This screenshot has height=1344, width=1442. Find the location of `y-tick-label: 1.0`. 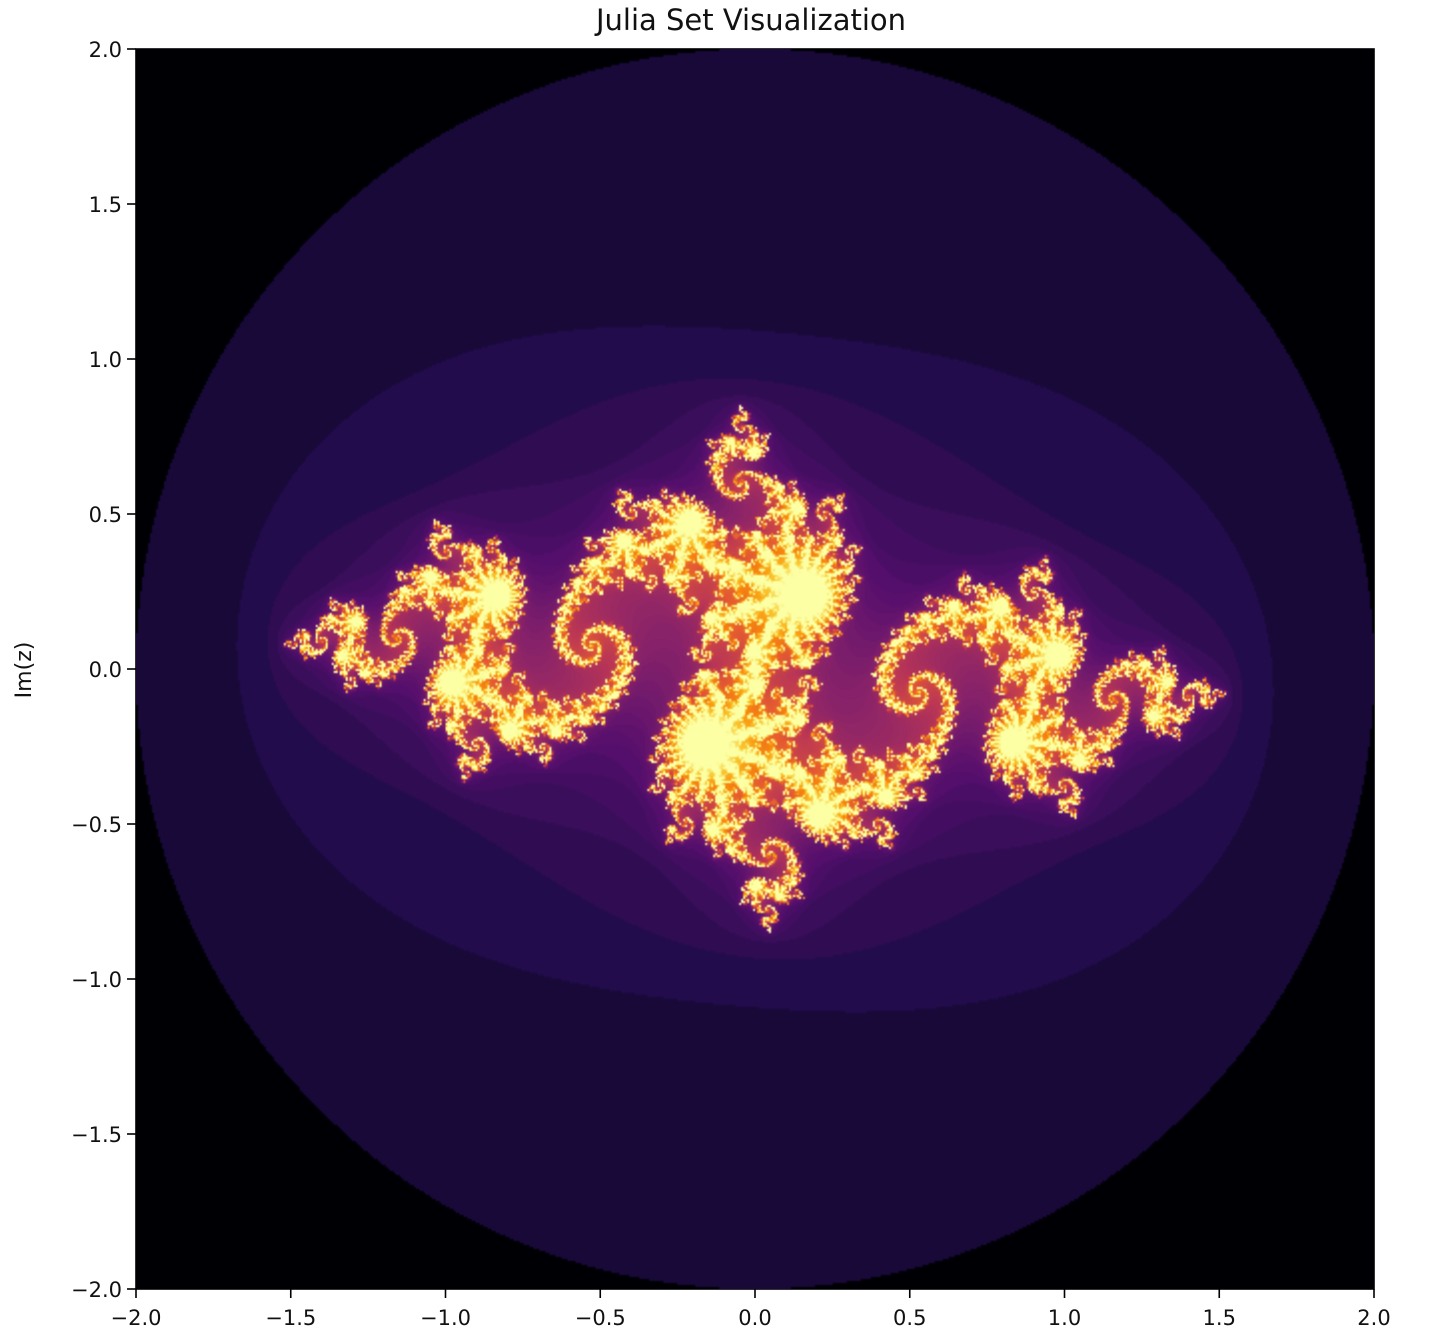

y-tick-label: 1.0 is located at coordinates (105, 360).